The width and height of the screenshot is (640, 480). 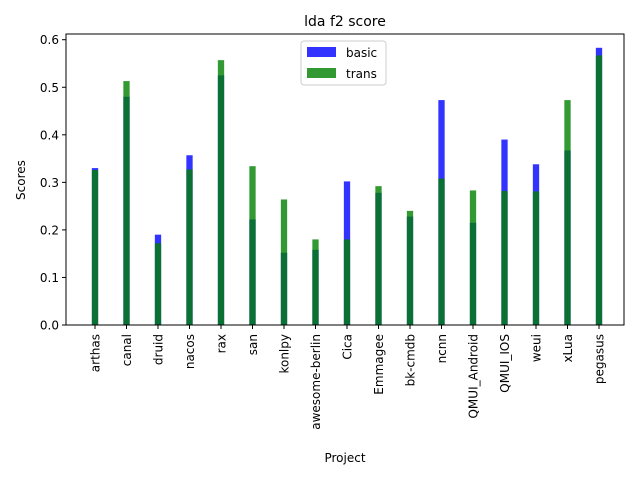 I want to click on bar-trans-konlpy, so click(x=284, y=262).